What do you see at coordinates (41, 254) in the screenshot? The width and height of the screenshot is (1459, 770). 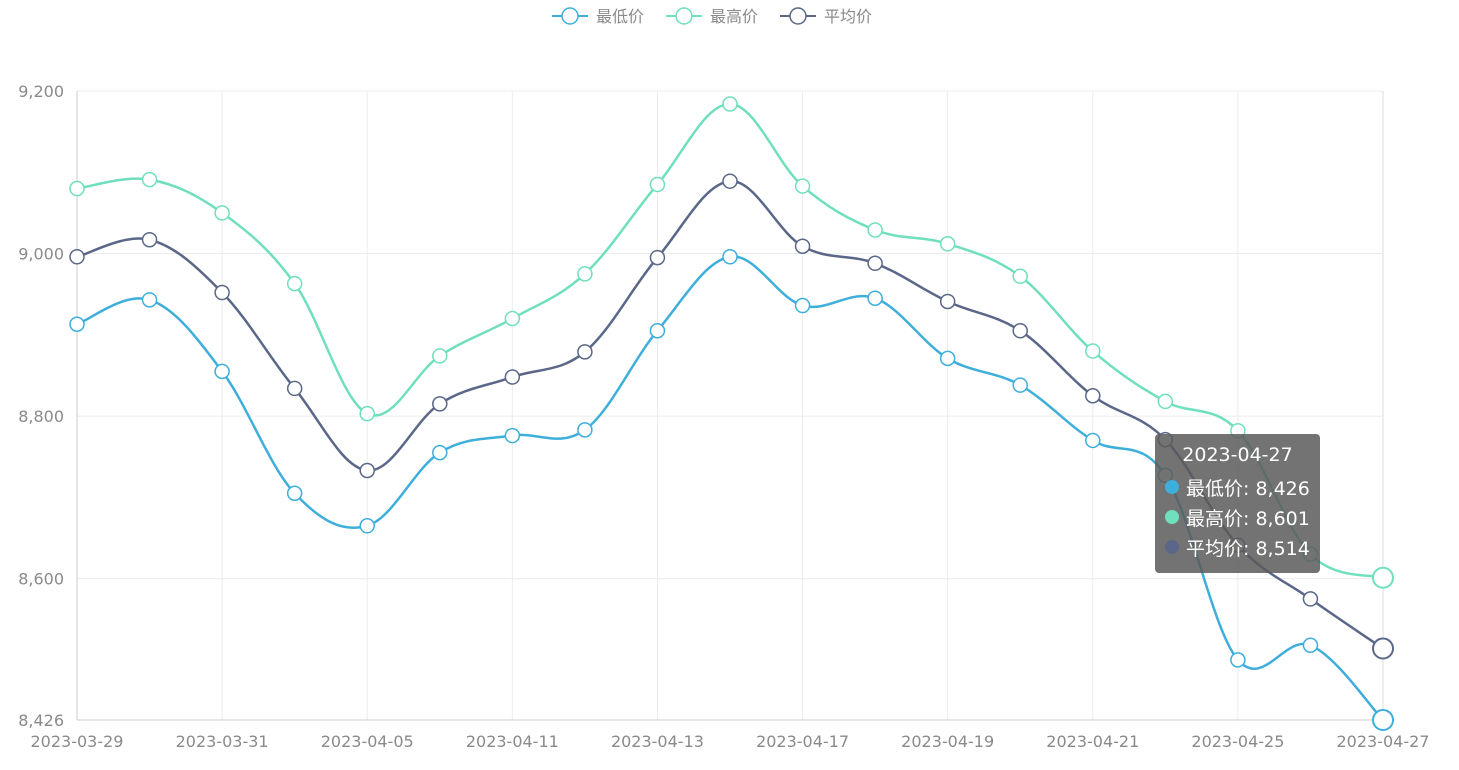 I see `y-tick-label: 9,000` at bounding box center [41, 254].